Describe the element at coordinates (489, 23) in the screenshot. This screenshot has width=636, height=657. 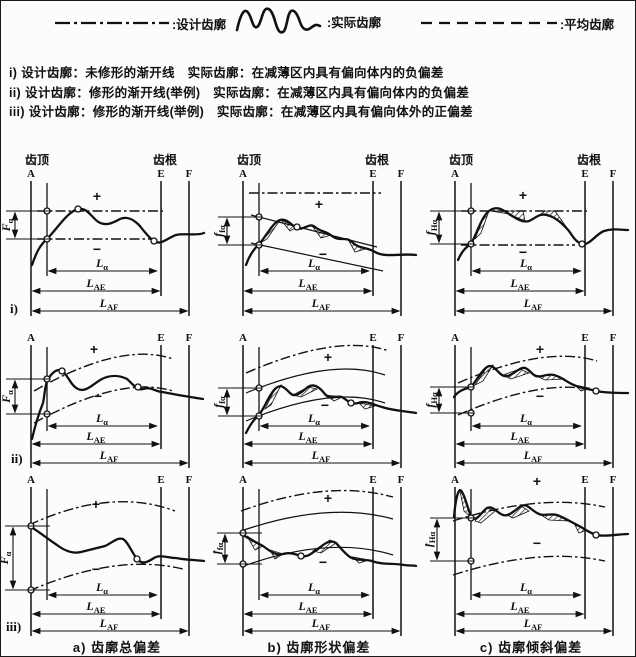
I see `dashed-line-icon` at that location.